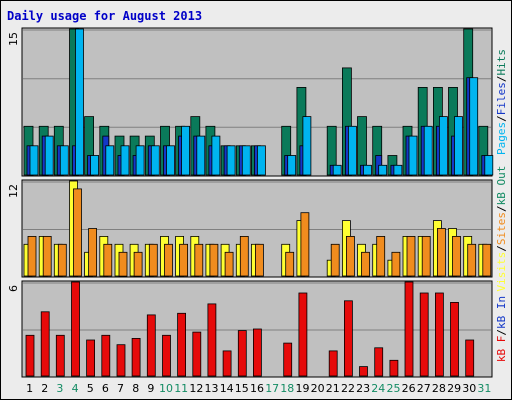  What do you see at coordinates (501, 98) in the screenshot?
I see `legend-entry: Files` at bounding box center [501, 98].